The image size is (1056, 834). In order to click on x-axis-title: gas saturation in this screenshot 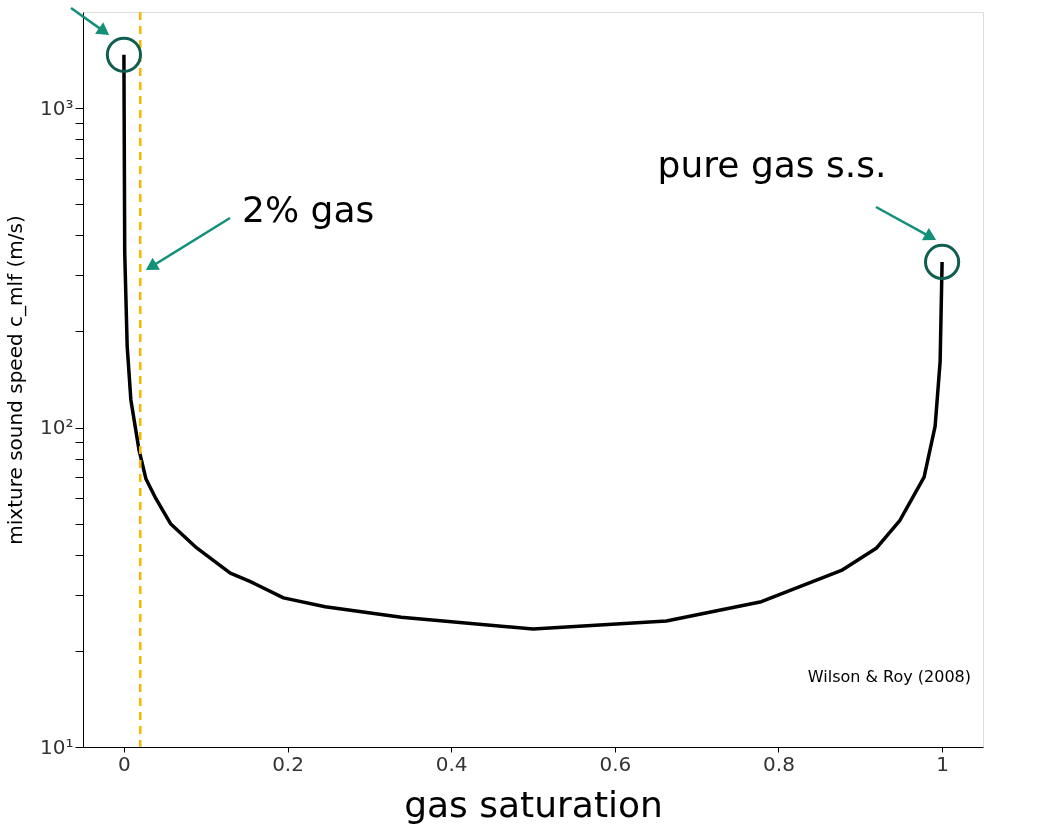, I will do `click(533, 804)`.